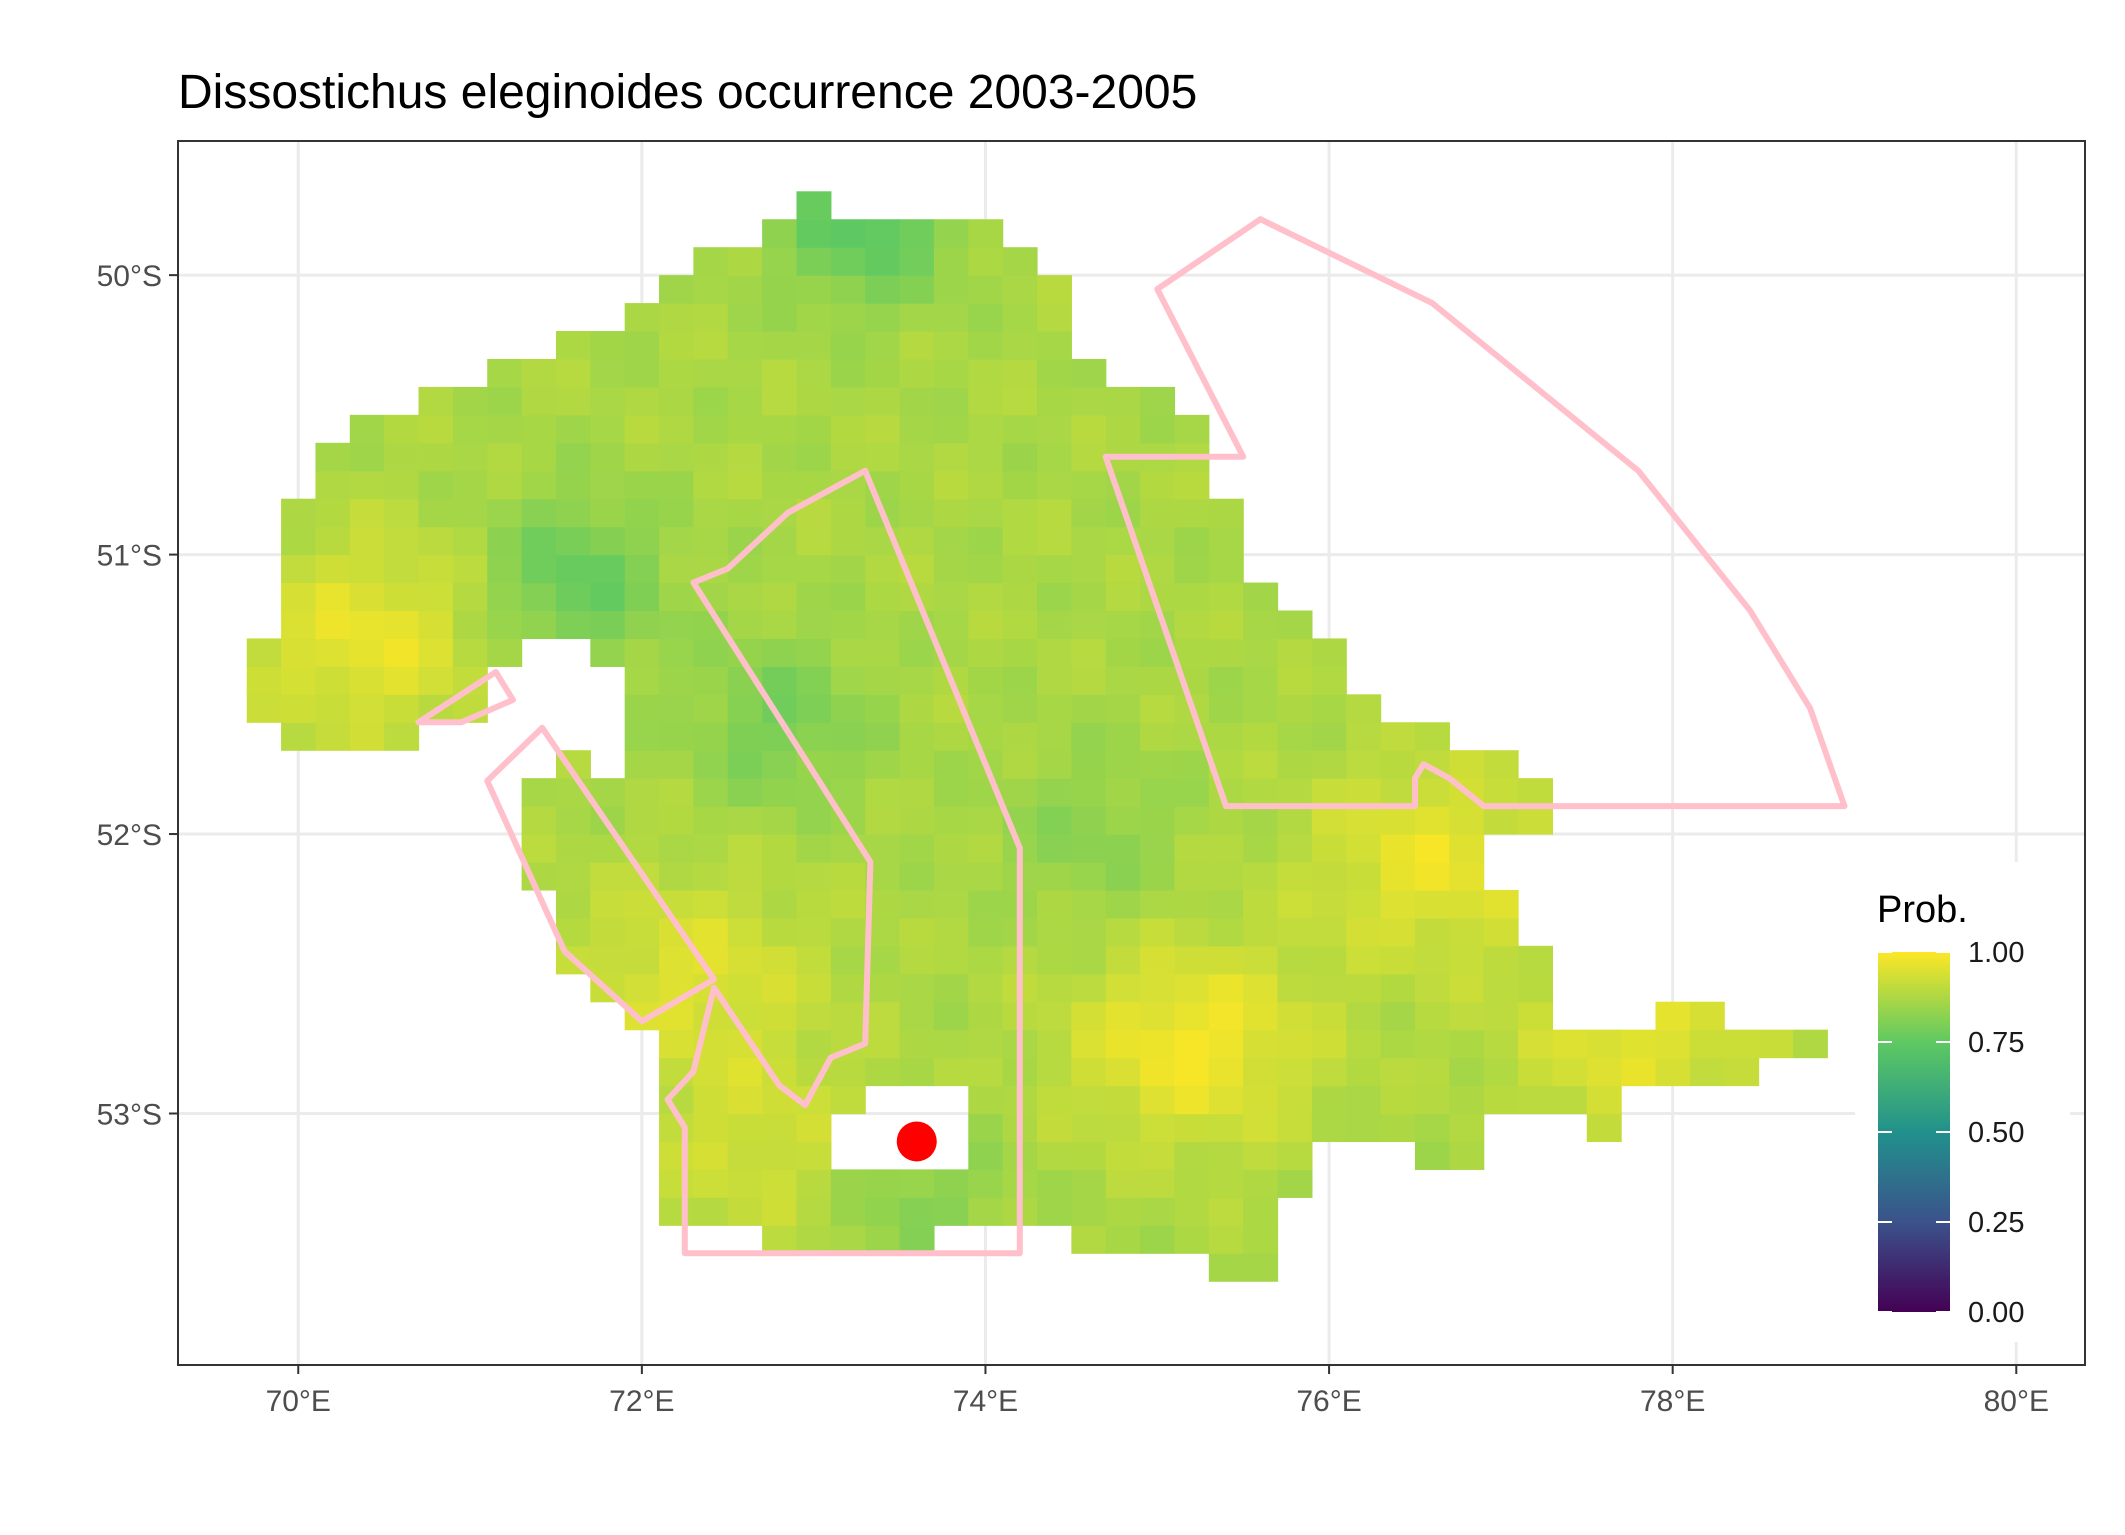 This screenshot has width=2125, height=1535. What do you see at coordinates (1922, 910) in the screenshot?
I see `legend-title: Prob.` at bounding box center [1922, 910].